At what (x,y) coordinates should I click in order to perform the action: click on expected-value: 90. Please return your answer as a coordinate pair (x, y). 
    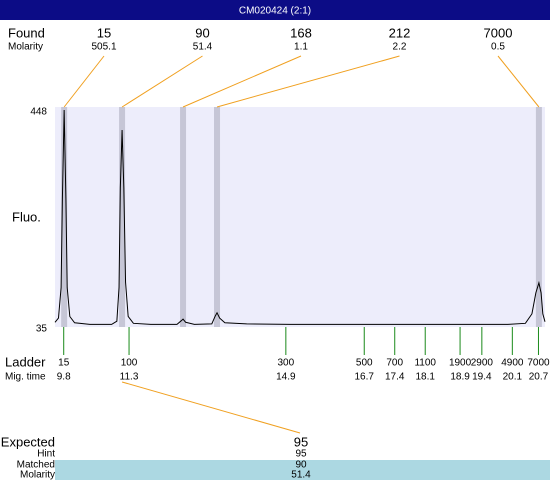
    Looking at the image, I should click on (301, 465).